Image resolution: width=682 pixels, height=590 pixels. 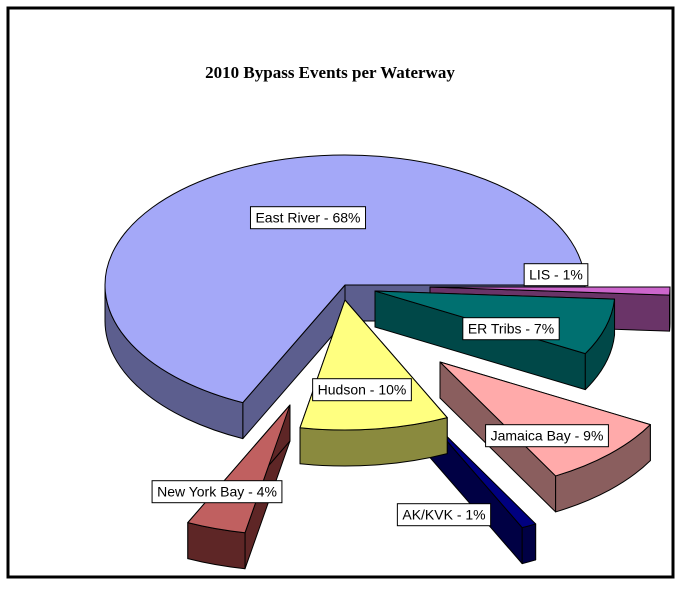 What do you see at coordinates (330, 72) in the screenshot?
I see `chart-title: 2010 Bypass Events per Waterway` at bounding box center [330, 72].